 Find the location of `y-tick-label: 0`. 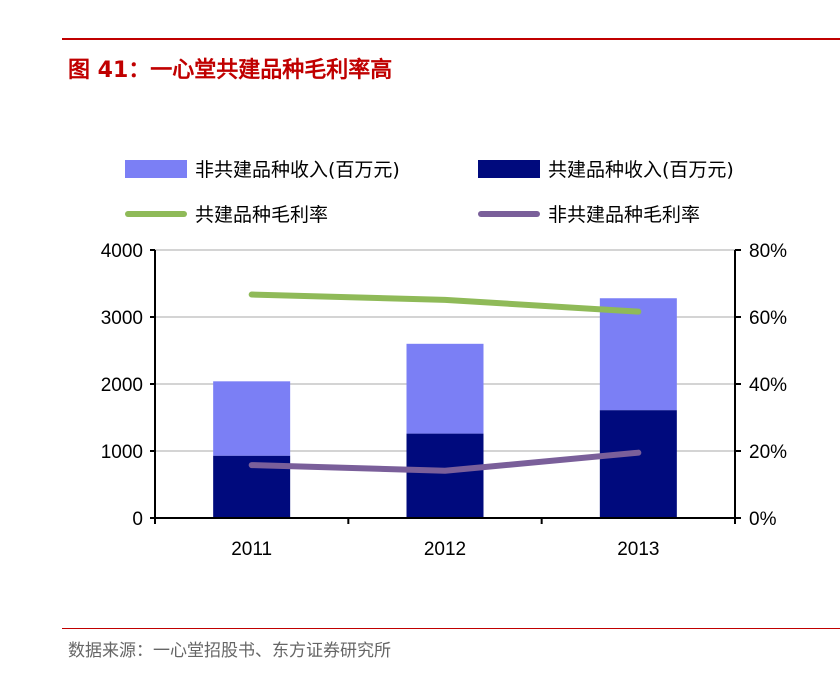

y-tick-label: 0 is located at coordinates (137, 519).